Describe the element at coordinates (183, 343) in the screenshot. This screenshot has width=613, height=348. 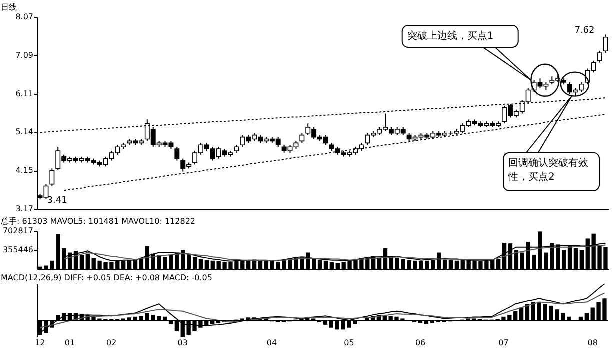
I see `x-tick-label: 03` at that location.